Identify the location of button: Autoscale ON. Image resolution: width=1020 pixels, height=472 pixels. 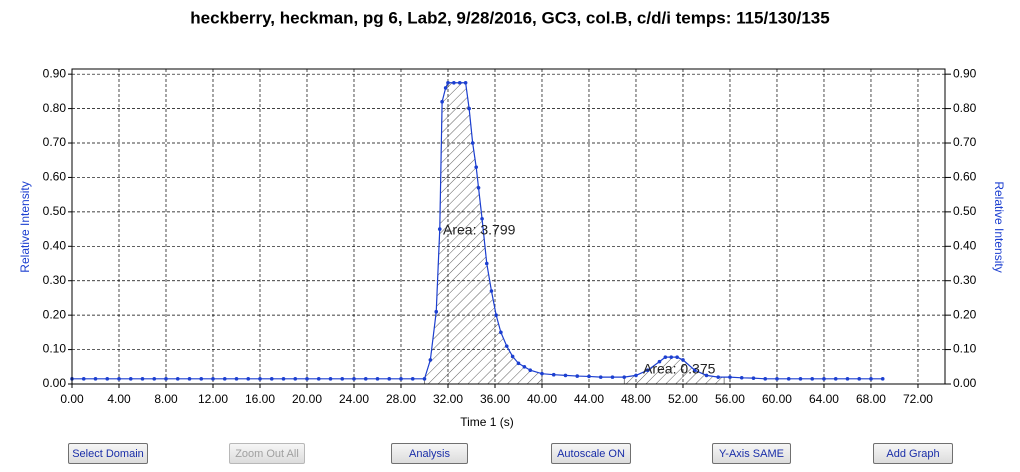
(591, 453).